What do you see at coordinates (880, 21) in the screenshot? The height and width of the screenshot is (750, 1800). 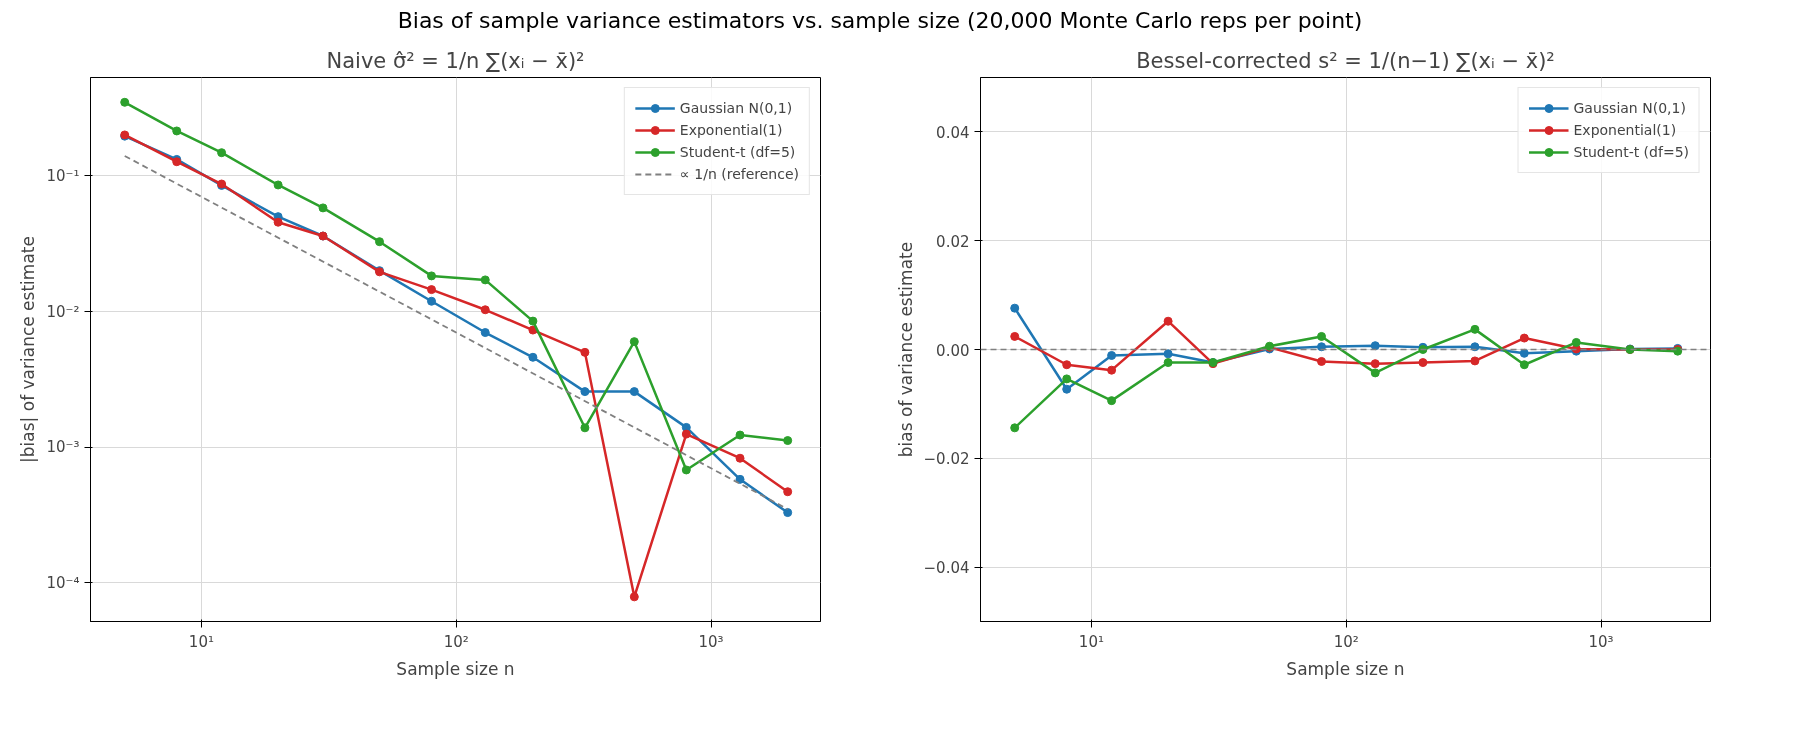 I see `text: Bias of sample variance estimators vs. sample size (20,000 Monte Carlo reps per point)` at bounding box center [880, 21].